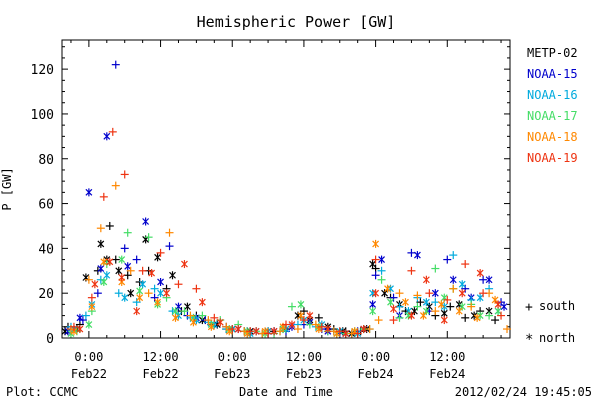 The height and width of the screenshot is (400, 600). I want to click on legend-entry: METP-02, so click(552, 53).